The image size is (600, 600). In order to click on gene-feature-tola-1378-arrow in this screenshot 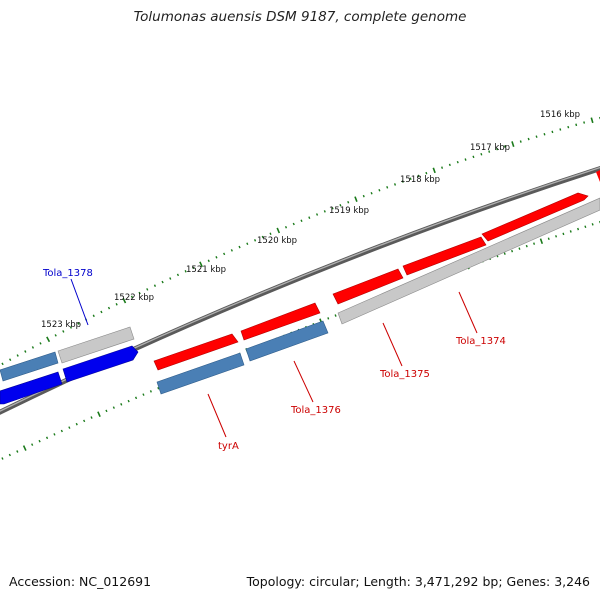, I will do `click(100, 364)`.